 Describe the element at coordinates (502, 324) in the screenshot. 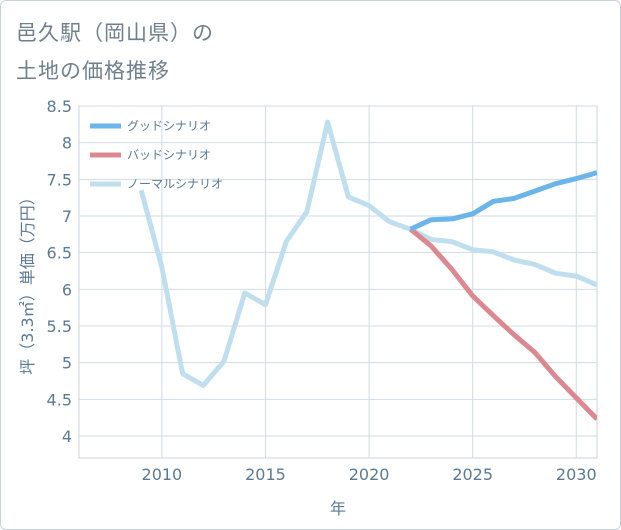

I see `series-line-bad` at that location.